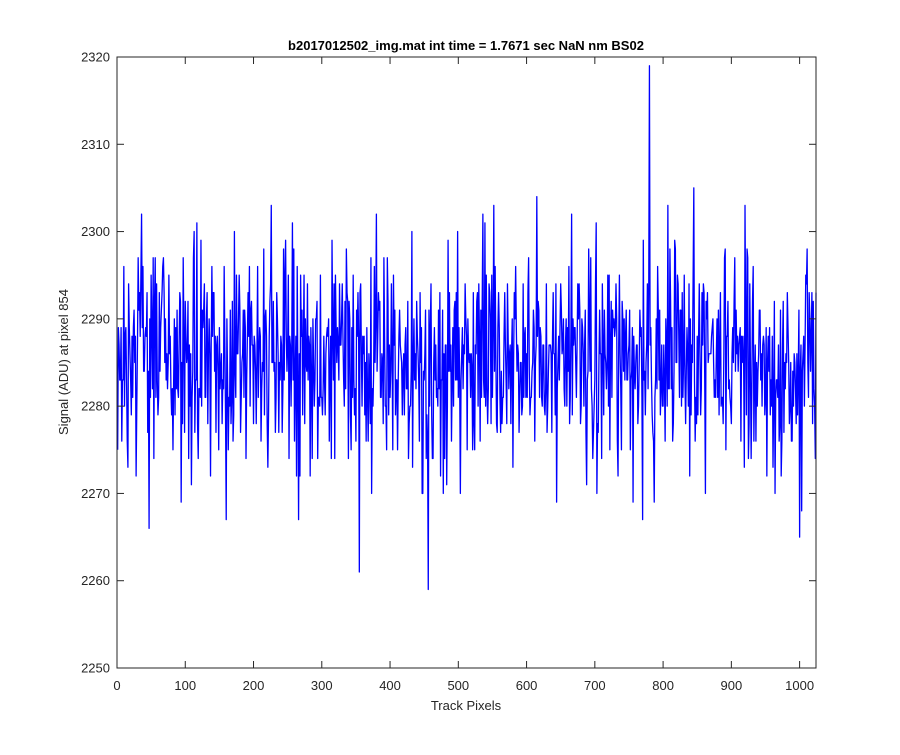 This screenshot has height=755, width=900. Describe the element at coordinates (458, 685) in the screenshot. I see `x-tick-label: 500` at that location.